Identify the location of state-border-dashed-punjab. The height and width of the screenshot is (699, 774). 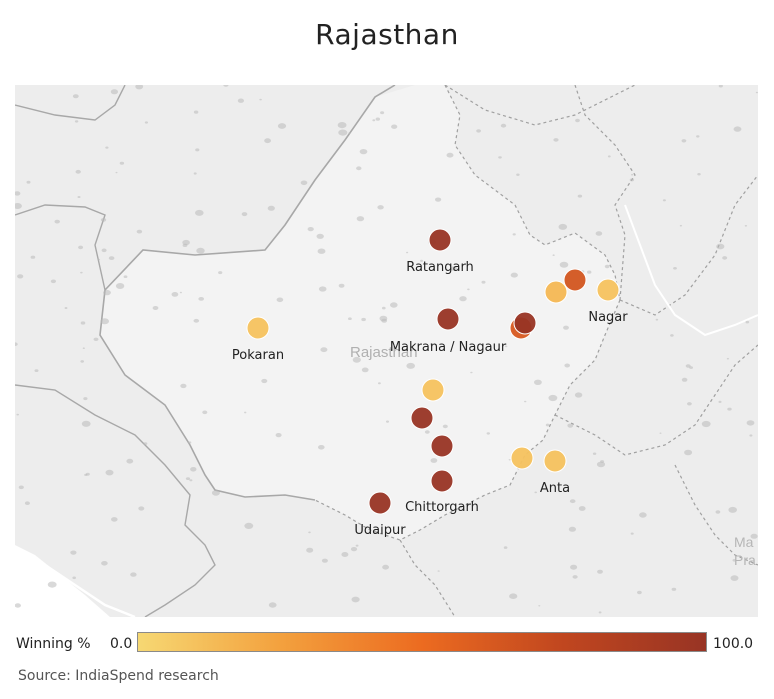
(540, 105).